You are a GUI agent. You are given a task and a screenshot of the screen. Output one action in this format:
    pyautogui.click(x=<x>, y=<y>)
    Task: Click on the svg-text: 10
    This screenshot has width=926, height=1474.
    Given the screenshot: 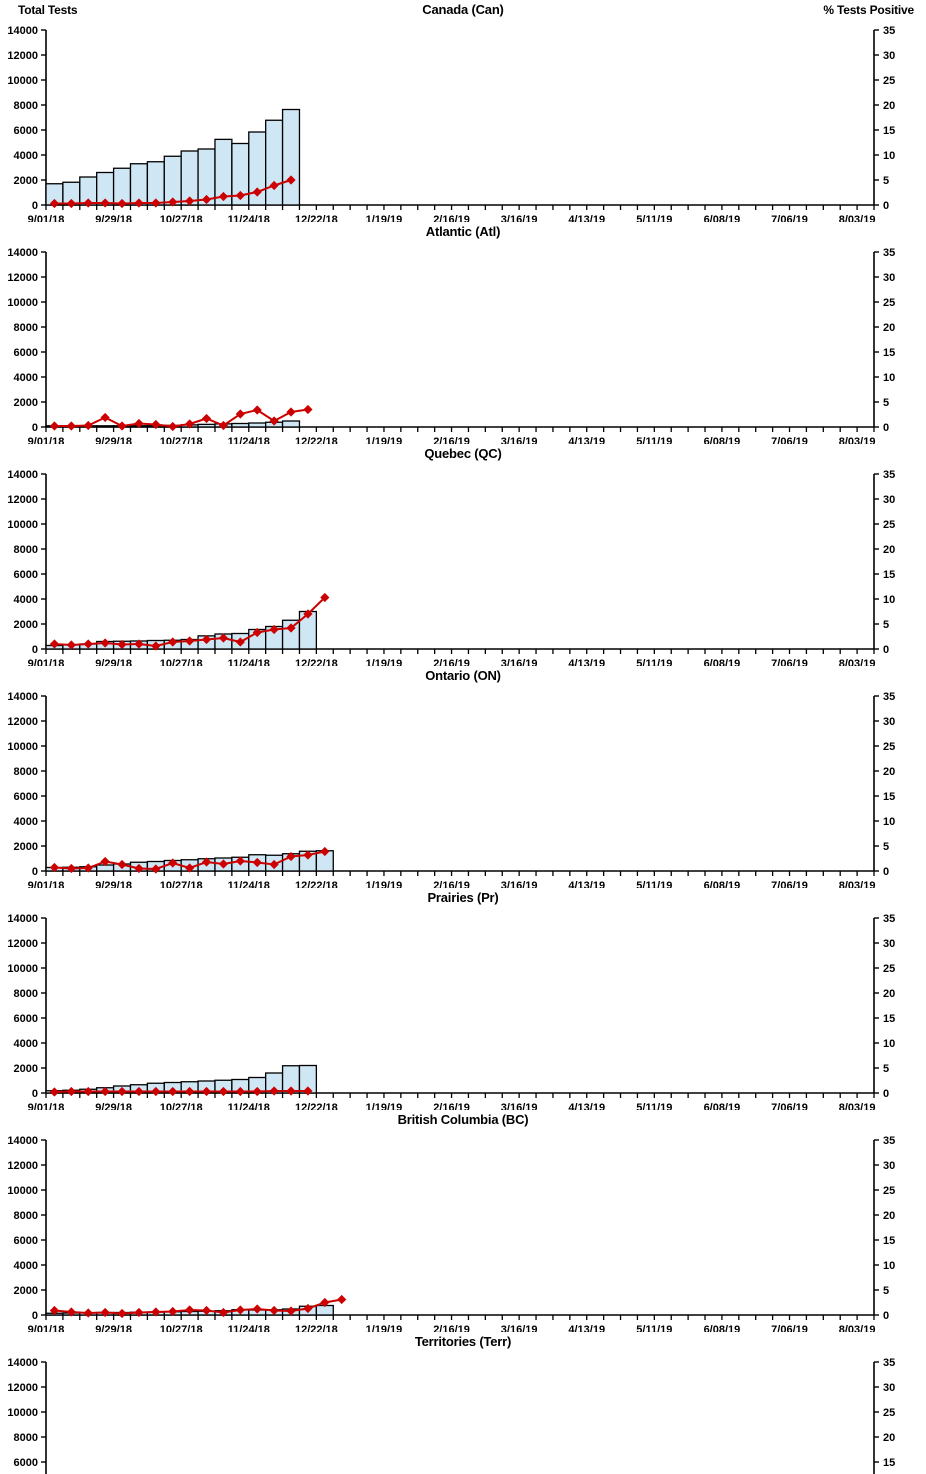 What is the action you would take?
    pyautogui.click(x=889, y=378)
    